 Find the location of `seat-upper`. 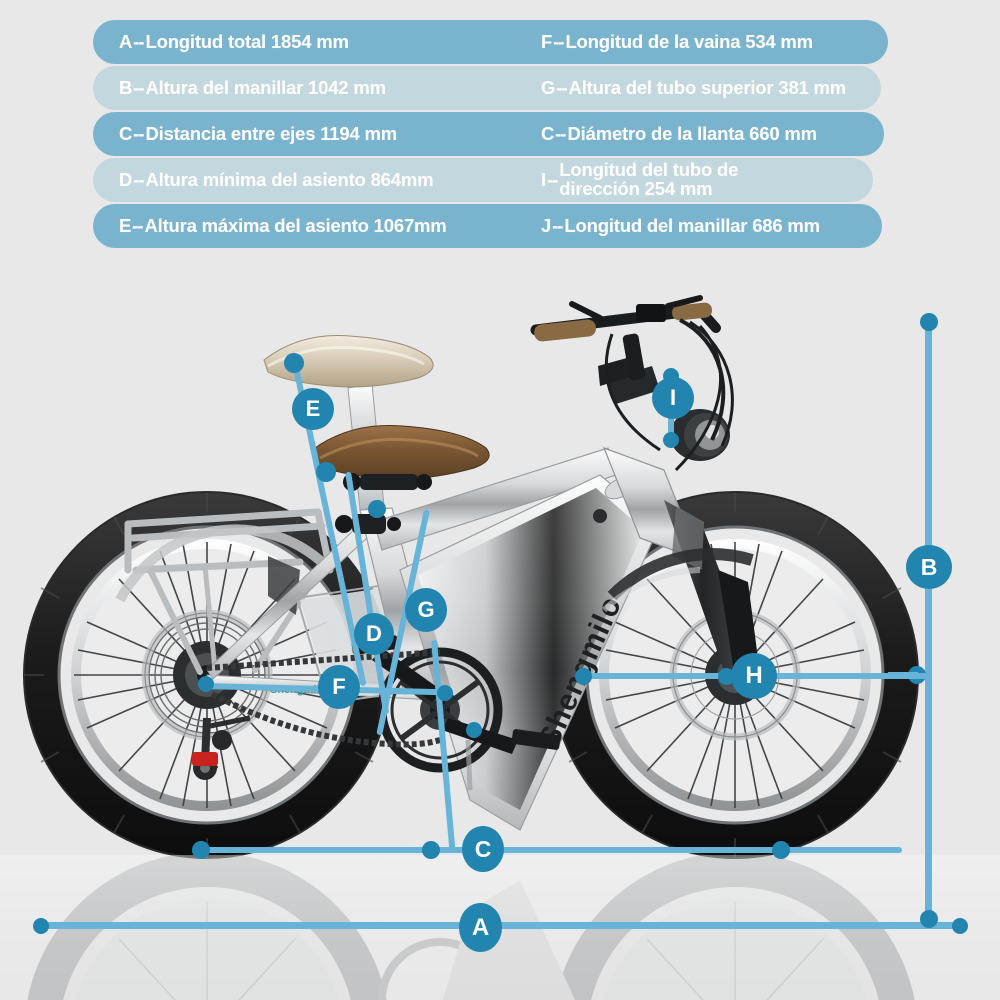

seat-upper is located at coordinates (348, 361).